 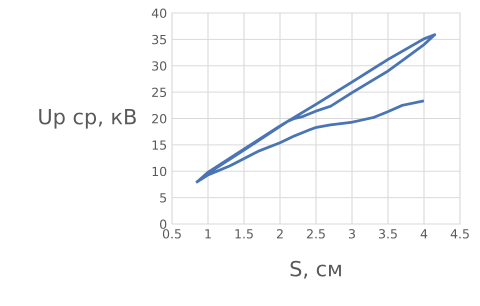 What do you see at coordinates (159, 145) in the screenshot?
I see `y-tick-label: 15` at bounding box center [159, 145].